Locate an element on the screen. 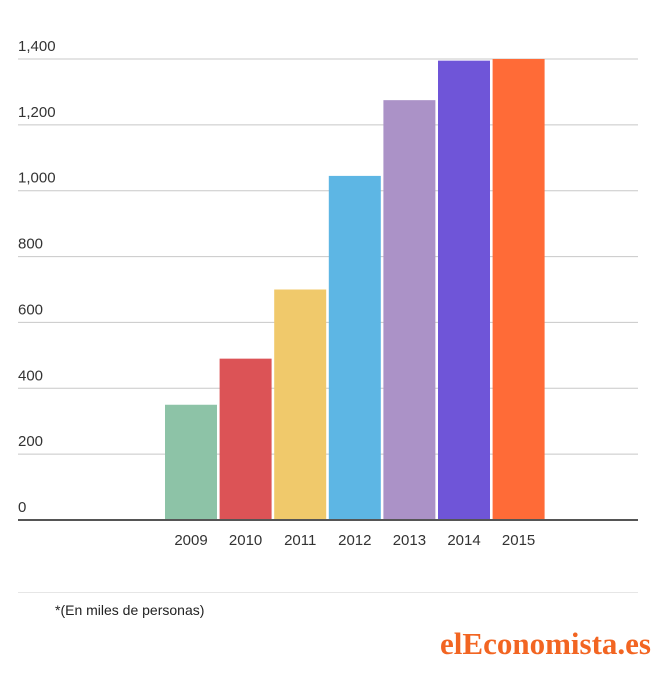  x-axis-ticks: 2009 2010 2011 2012 2013 2014 2015 is located at coordinates (354, 540).